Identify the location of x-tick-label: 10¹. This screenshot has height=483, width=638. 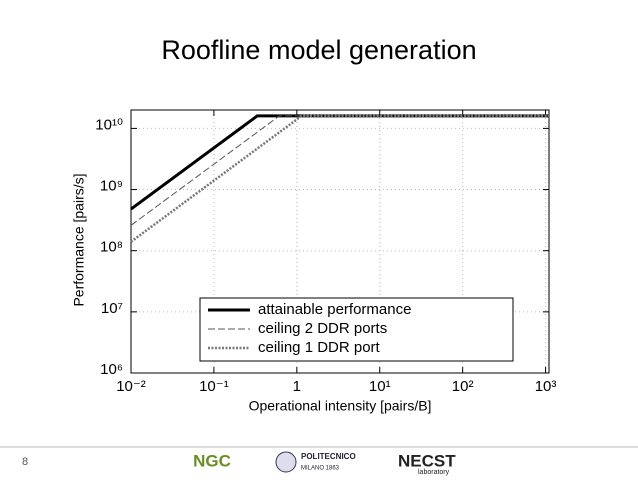
(380, 386).